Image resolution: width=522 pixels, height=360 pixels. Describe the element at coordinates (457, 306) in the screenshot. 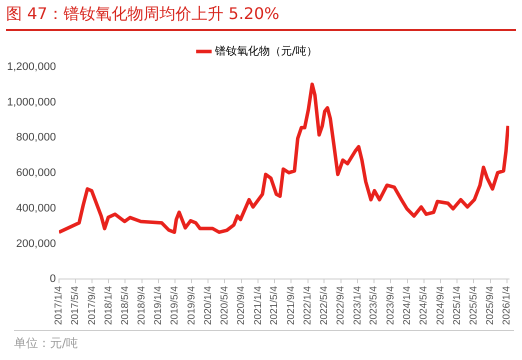

I see `x-tick-label: 2025/1/4` at that location.